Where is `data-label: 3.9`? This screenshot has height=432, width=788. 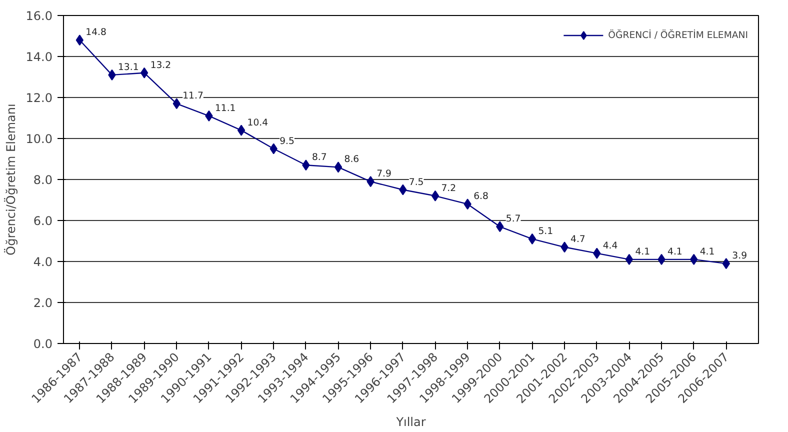
data-label: 3.9 is located at coordinates (740, 256).